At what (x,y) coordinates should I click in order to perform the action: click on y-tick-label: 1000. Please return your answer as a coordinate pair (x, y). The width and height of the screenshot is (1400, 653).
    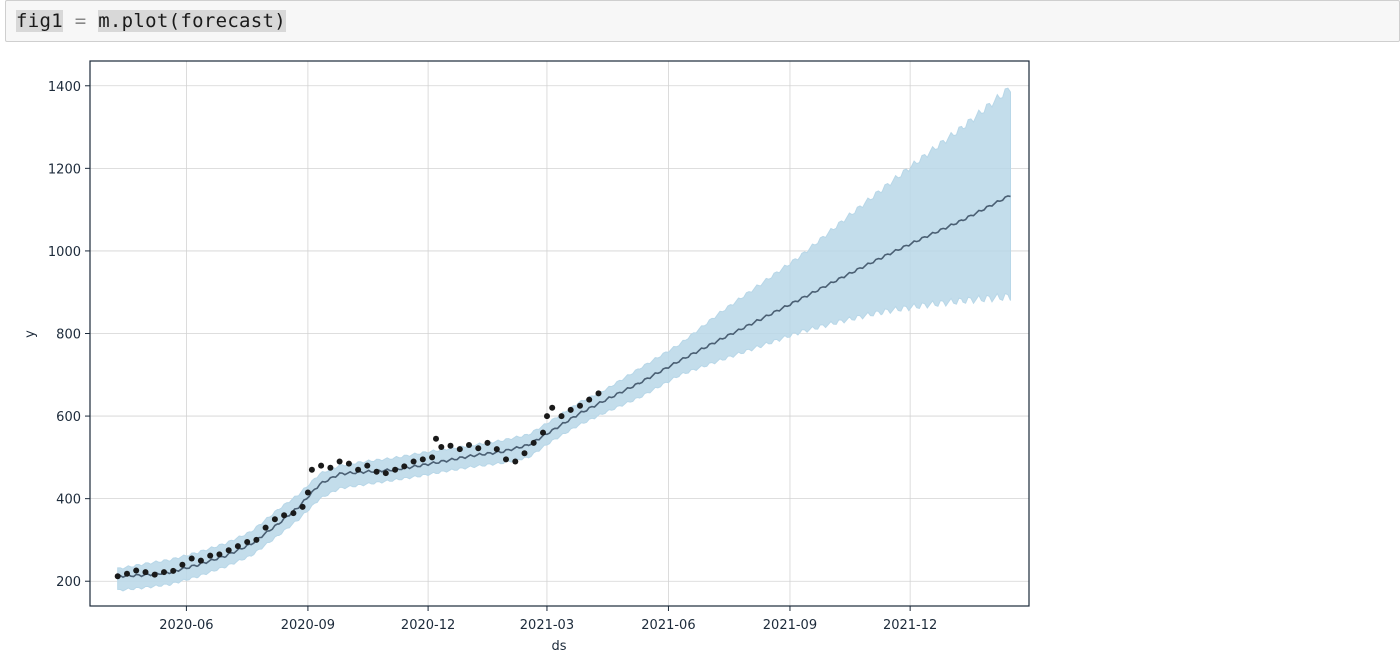
    Looking at the image, I should click on (64, 252).